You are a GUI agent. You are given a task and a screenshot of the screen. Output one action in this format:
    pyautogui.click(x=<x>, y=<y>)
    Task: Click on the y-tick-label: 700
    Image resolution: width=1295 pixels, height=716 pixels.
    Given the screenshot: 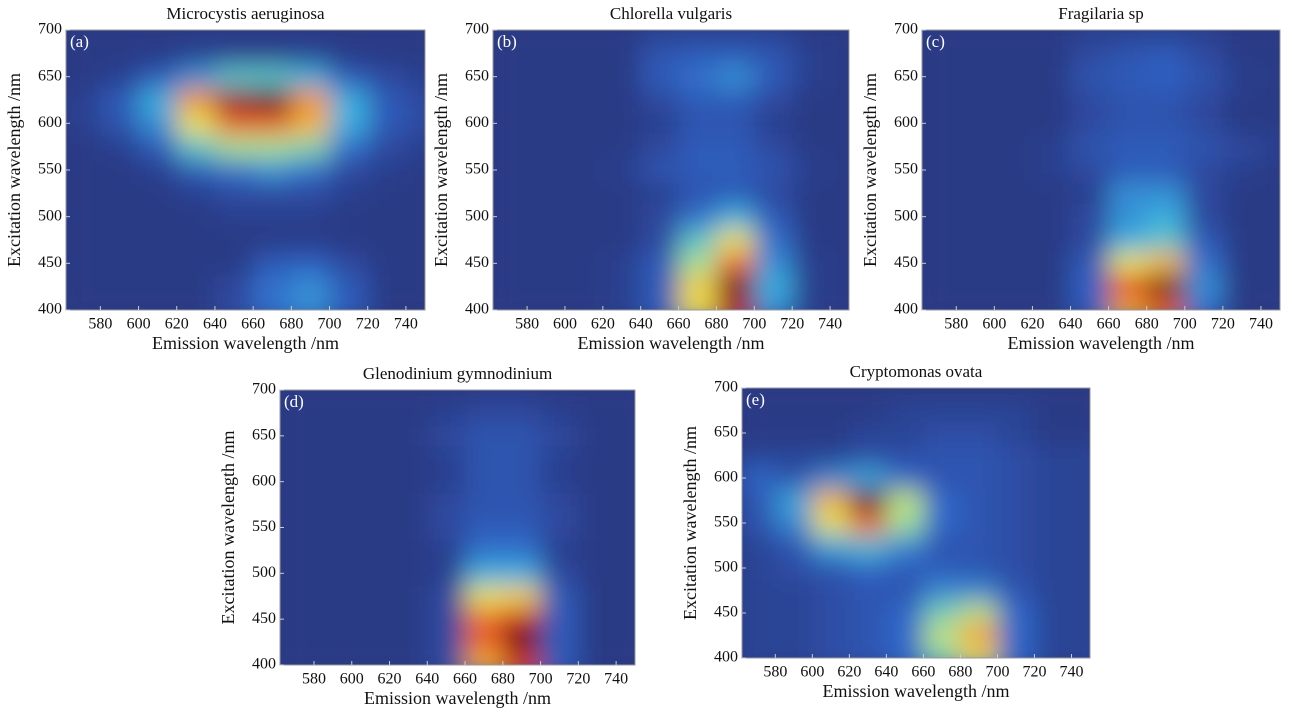 What is the action you would take?
    pyautogui.click(x=50, y=29)
    